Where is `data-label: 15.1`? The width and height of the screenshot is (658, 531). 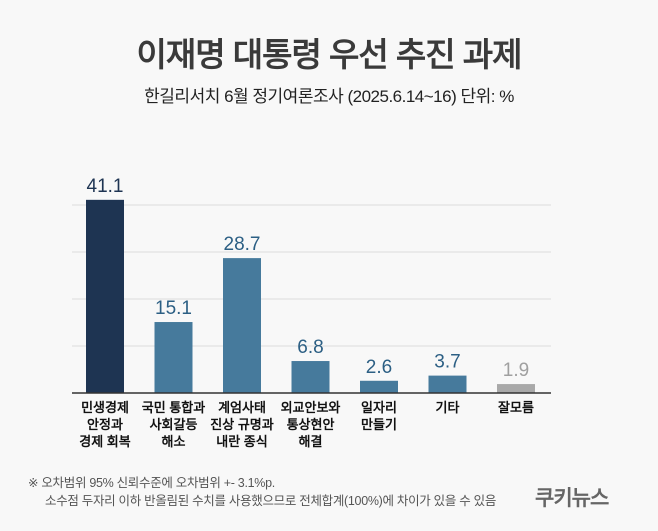
data-label: 15.1 is located at coordinates (173, 308).